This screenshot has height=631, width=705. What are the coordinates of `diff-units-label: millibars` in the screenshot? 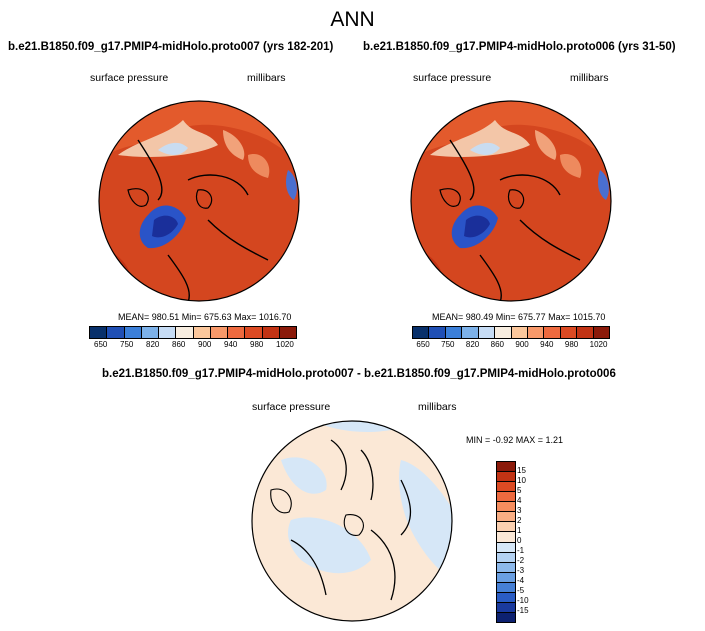 It's located at (437, 407).